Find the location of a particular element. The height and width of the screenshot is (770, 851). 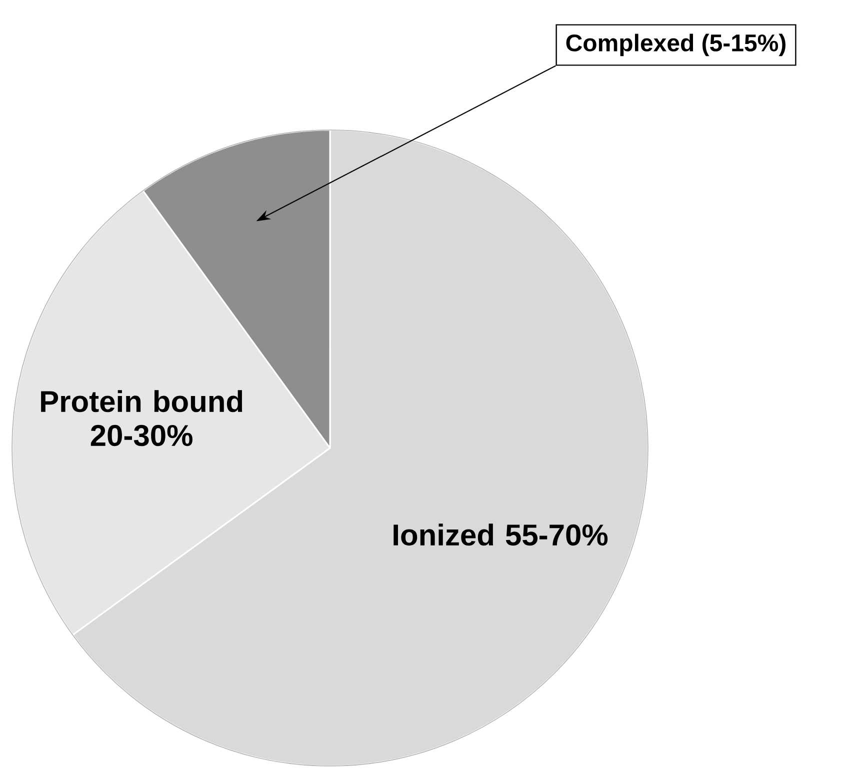

slice-label: Complexed (5-15%) is located at coordinates (676, 45).